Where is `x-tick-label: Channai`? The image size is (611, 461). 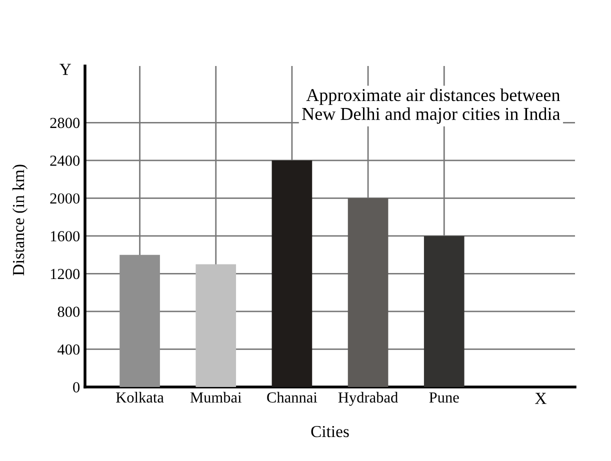 x-tick-label: Channai is located at coordinates (292, 397).